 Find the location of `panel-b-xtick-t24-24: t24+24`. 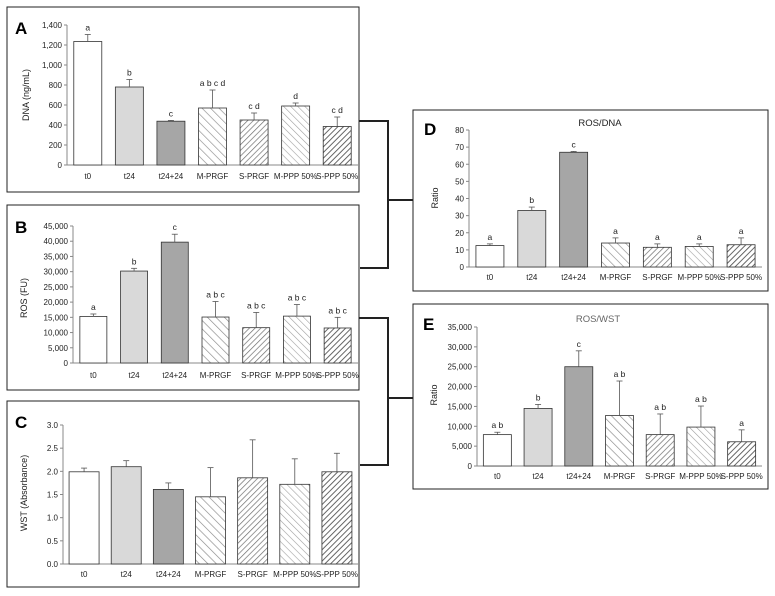

panel-b-xtick-t24-24: t24+24 is located at coordinates (174, 375).